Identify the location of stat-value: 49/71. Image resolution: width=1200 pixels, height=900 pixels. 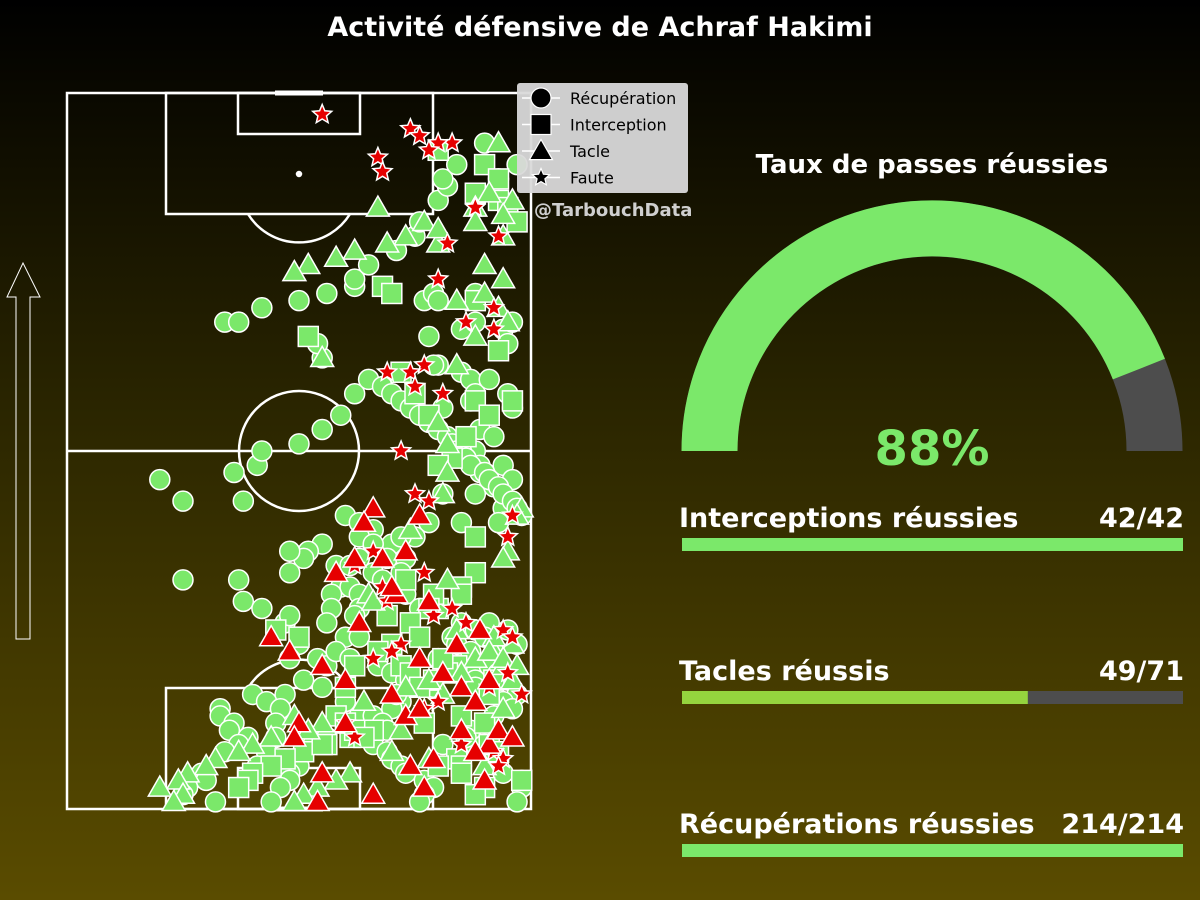
(1141, 671).